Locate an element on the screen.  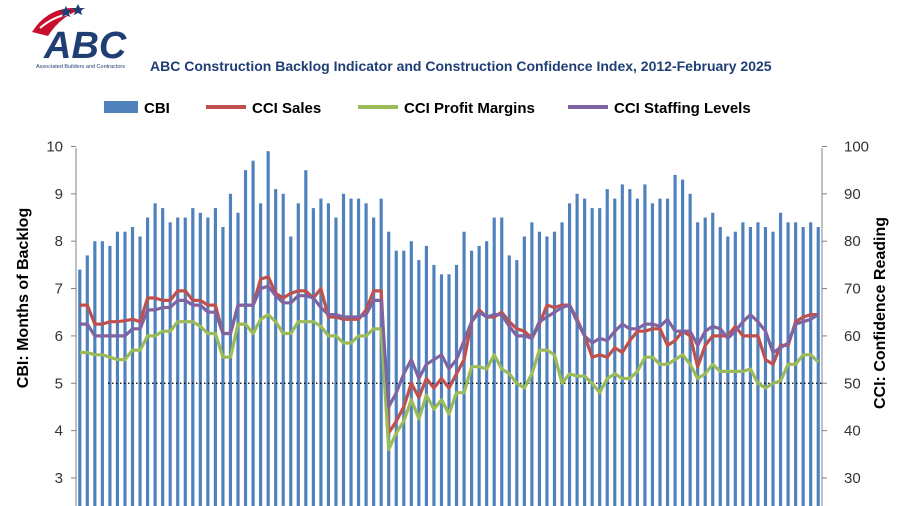
abc-logo: ABC Associated Builders and Contractors is located at coordinates (82, 38).